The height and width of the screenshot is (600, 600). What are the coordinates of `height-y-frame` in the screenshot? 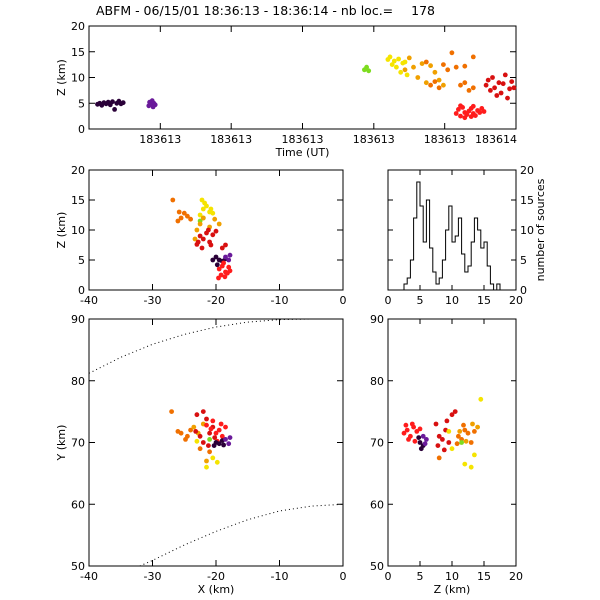 It's located at (452, 442).